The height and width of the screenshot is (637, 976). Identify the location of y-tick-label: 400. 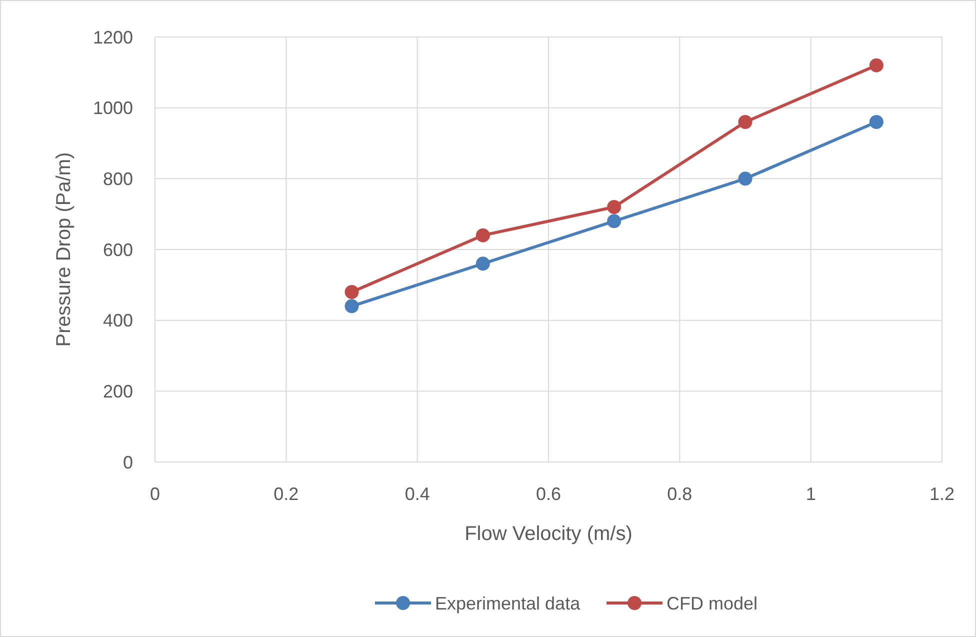
(117, 320).